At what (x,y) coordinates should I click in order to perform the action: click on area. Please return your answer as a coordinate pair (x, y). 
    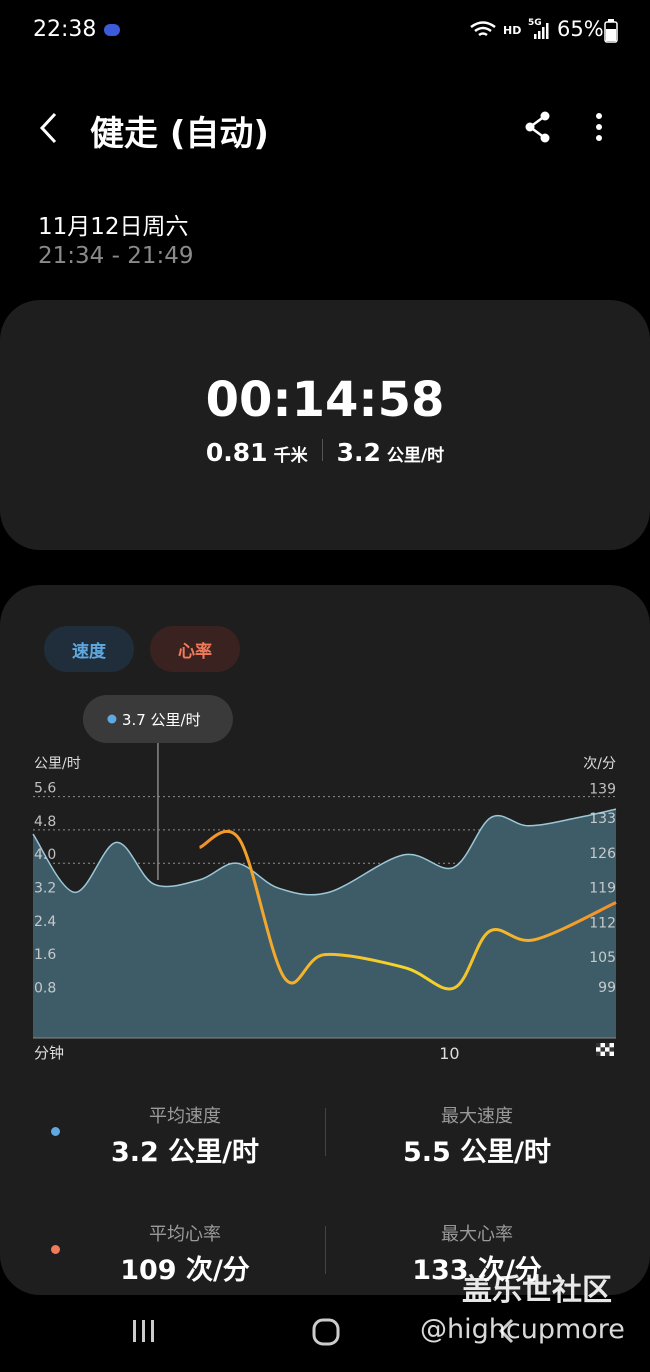
    Looking at the image, I should click on (324, 923).